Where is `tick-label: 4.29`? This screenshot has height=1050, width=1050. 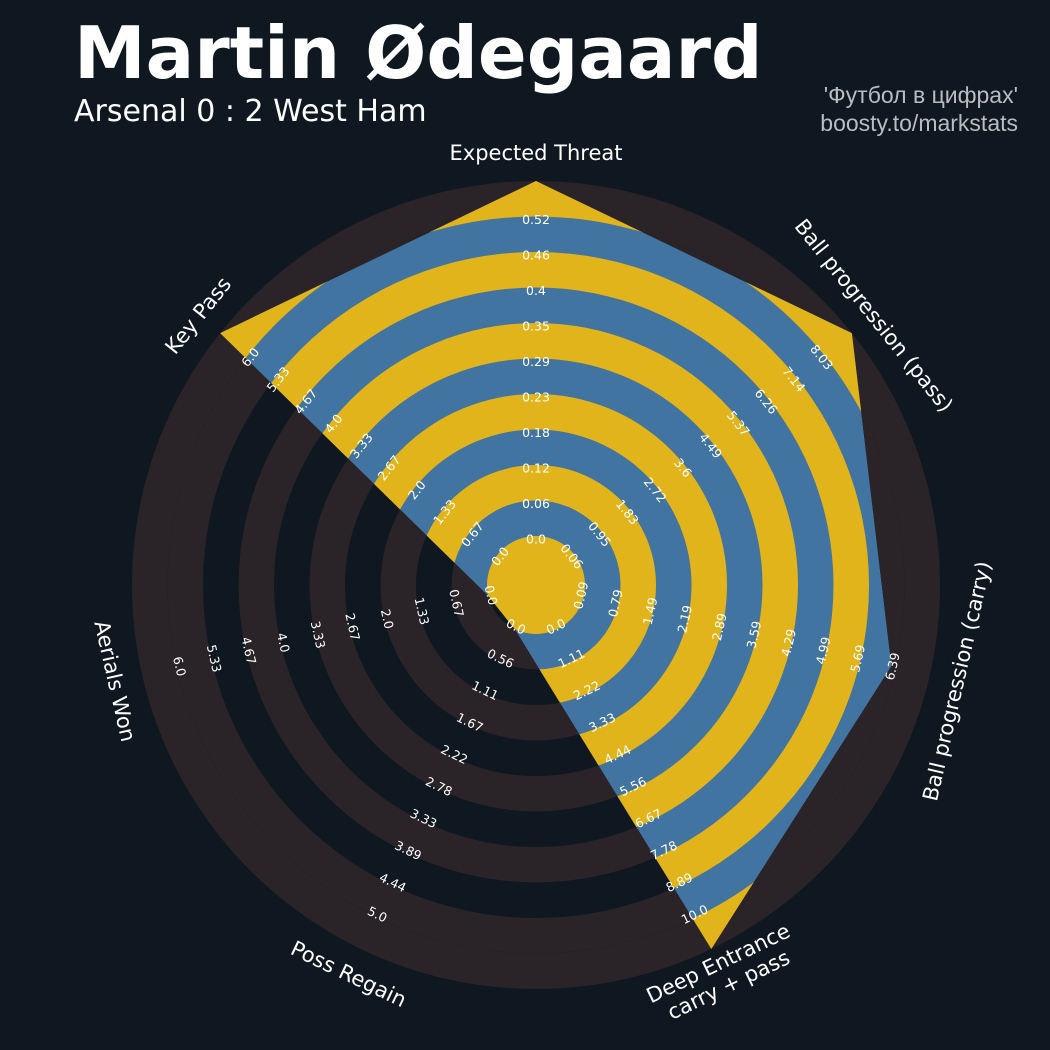 tick-label: 4.29 is located at coordinates (788, 642).